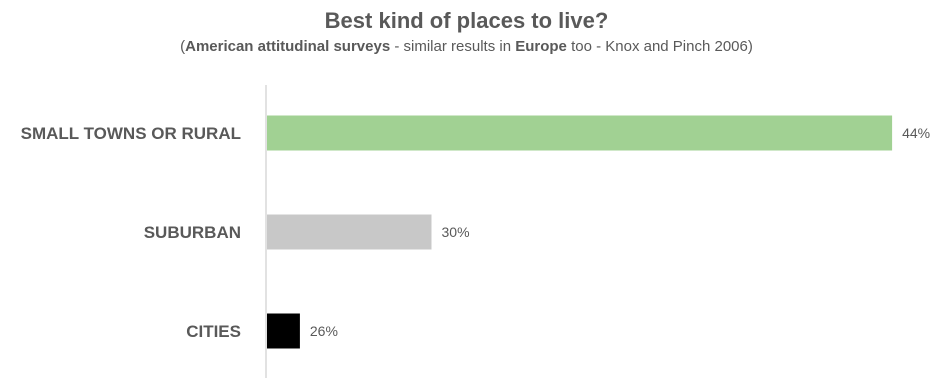 The image size is (933, 378). Describe the element at coordinates (183, 46) in the screenshot. I see `subtitle-open: (` at that location.